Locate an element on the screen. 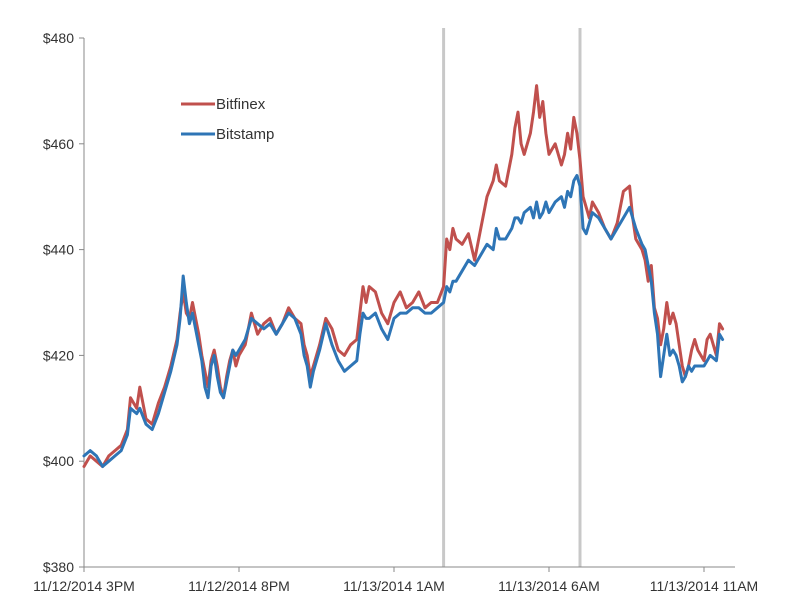 The image size is (802, 611). legend-label-bitstamp: Bitstamp is located at coordinates (245, 134).